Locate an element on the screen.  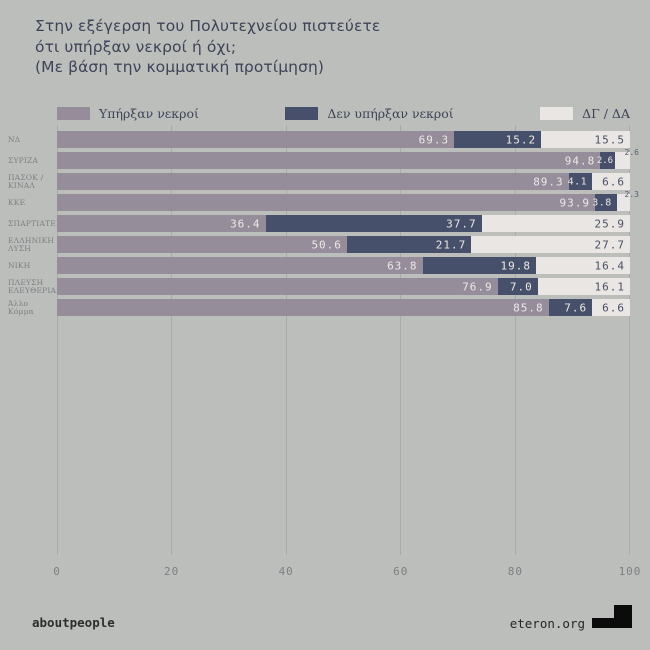
bar-segment-deaths: 76.9 is located at coordinates (277, 286).